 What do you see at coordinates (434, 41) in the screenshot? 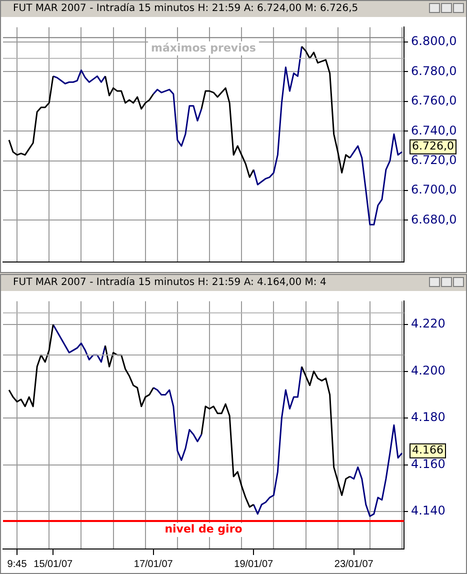
I see `y-tick-label: 6.800,0` at bounding box center [434, 41].